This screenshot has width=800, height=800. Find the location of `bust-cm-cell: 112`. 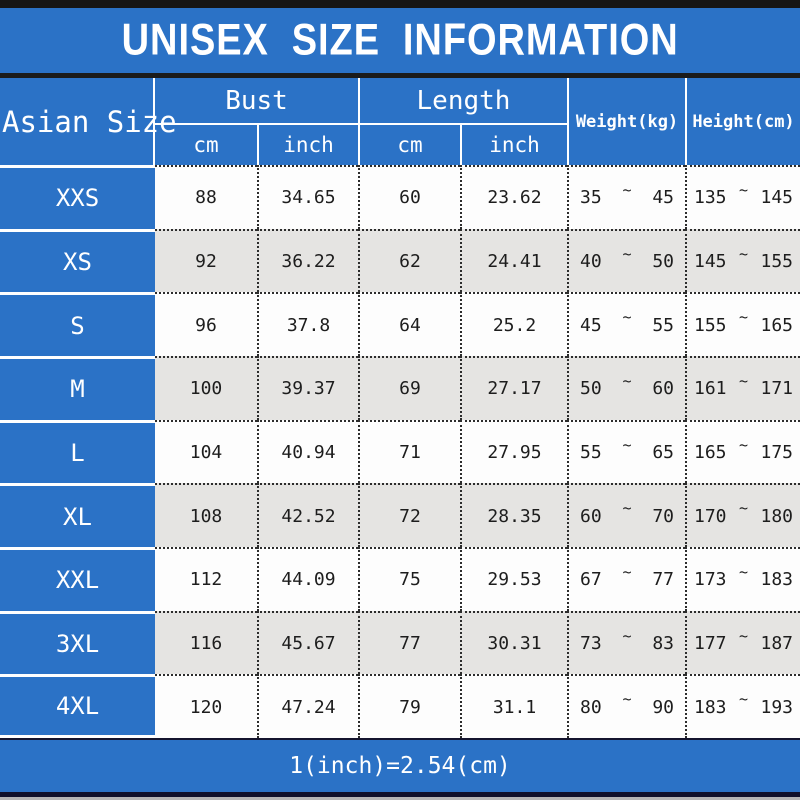

bust-cm-cell: 112 is located at coordinates (206, 579).